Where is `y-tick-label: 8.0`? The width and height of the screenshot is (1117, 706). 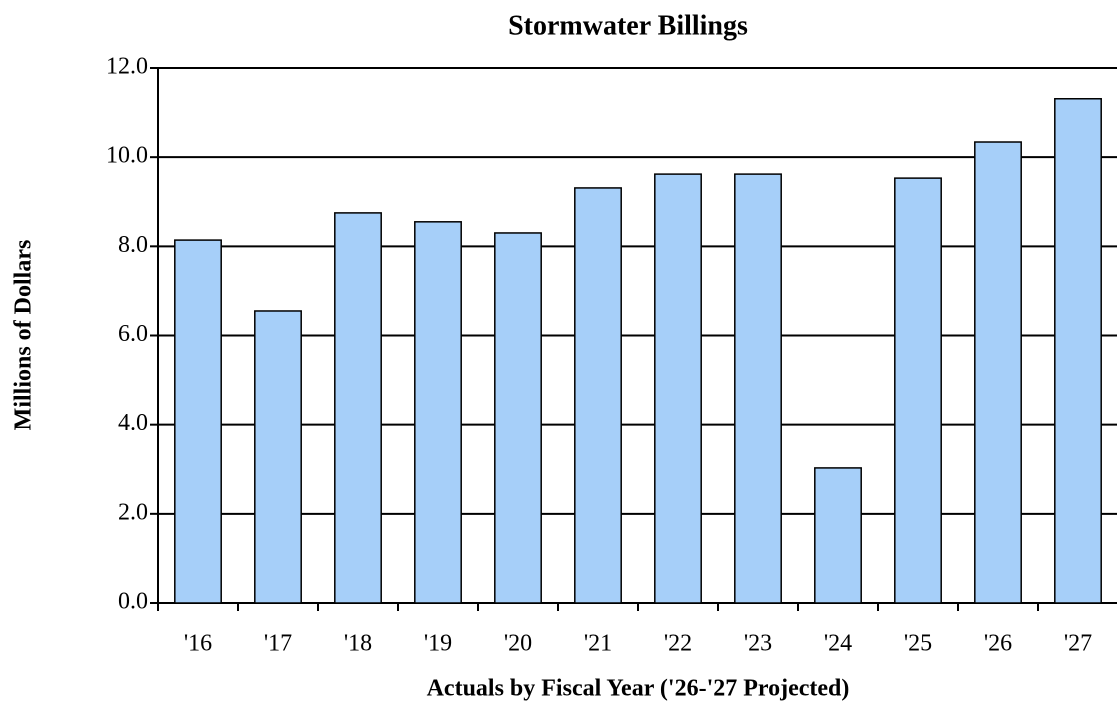
y-tick-label: 8.0 is located at coordinates (133, 245).